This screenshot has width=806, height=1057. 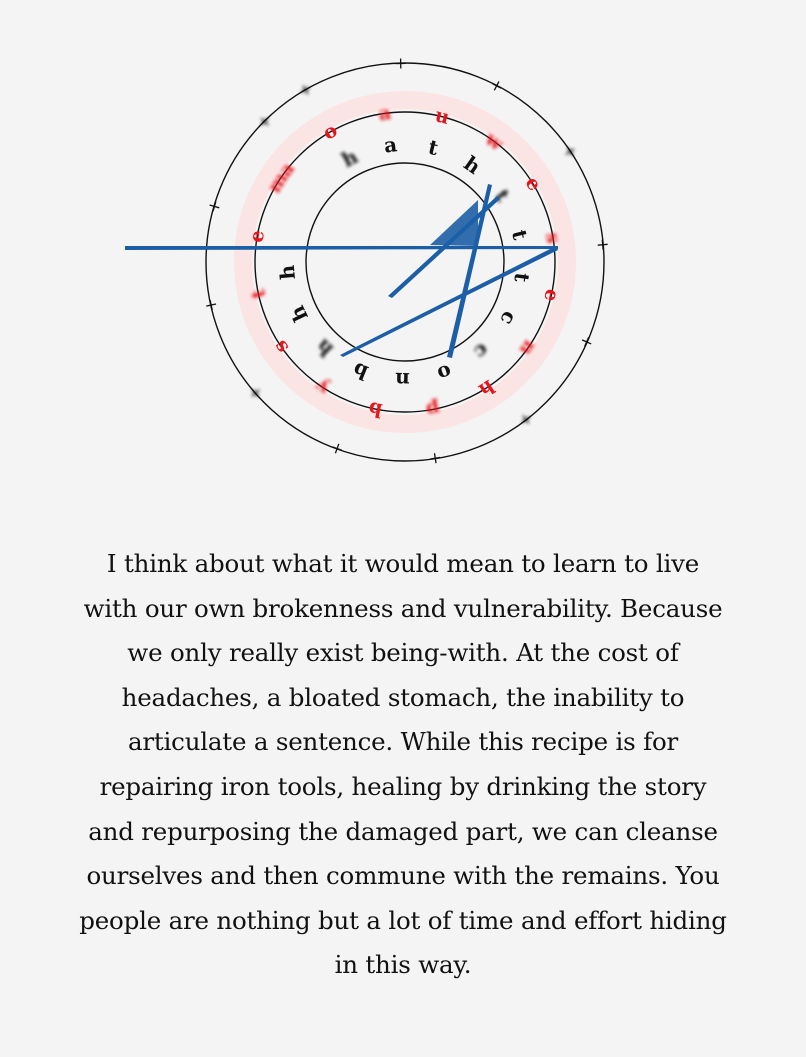 What do you see at coordinates (402, 380) in the screenshot?
I see `inner-ring-letter: n` at bounding box center [402, 380].